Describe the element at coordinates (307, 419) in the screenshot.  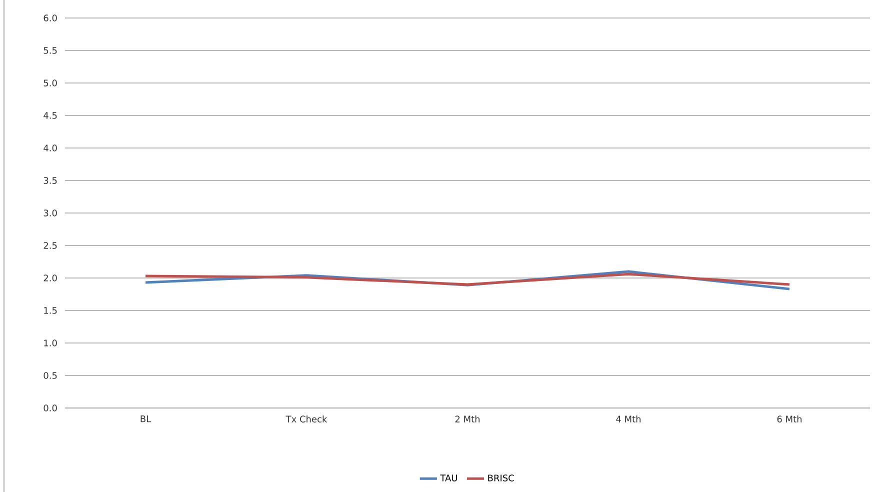
I see `x-tick-label: Tx Check` at that location.